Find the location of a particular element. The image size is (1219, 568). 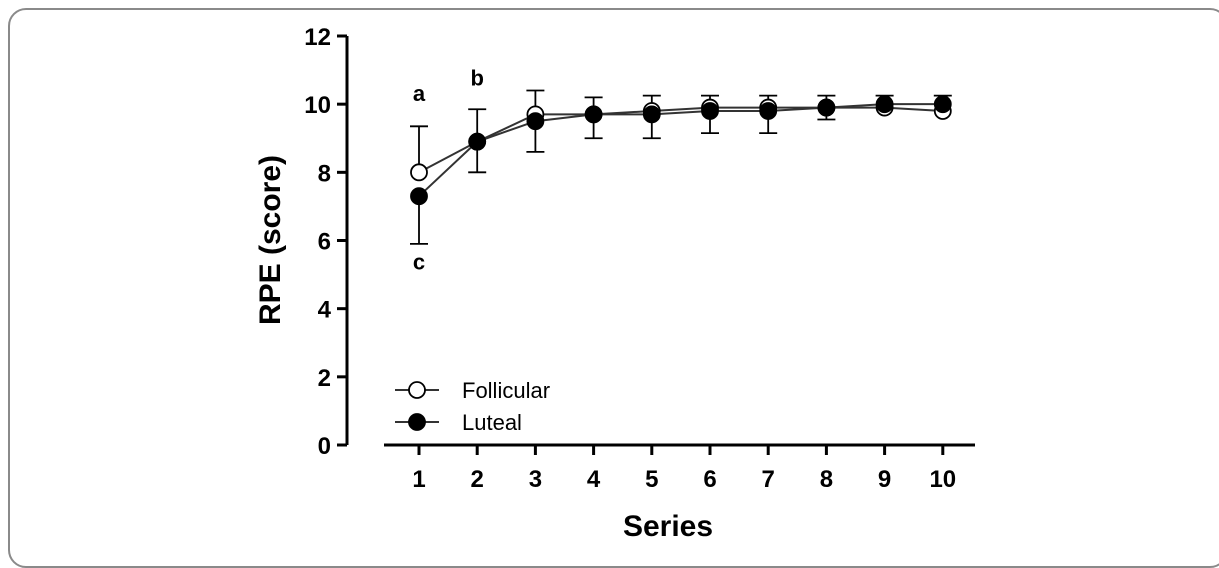

series-follicular is located at coordinates (681, 135).